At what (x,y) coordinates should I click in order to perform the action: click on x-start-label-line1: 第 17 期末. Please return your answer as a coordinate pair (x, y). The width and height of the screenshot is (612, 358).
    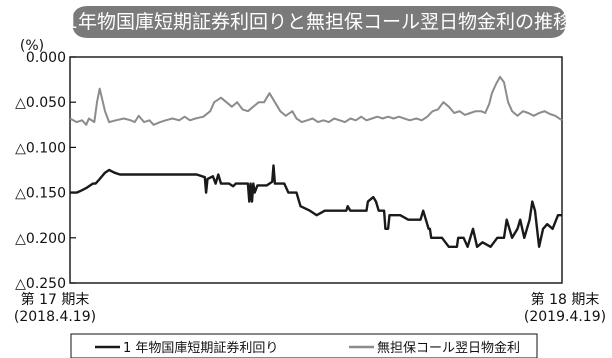
    Looking at the image, I should click on (55, 299).